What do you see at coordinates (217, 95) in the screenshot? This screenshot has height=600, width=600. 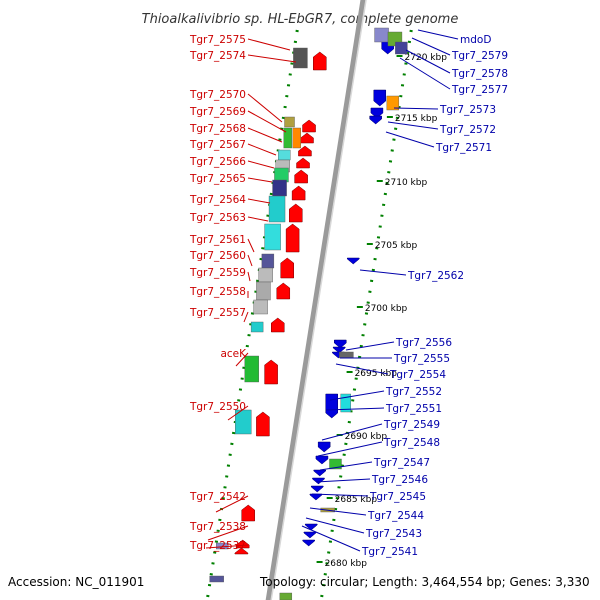 I see `gene-label-left: Tgr7_2570` at bounding box center [217, 95].